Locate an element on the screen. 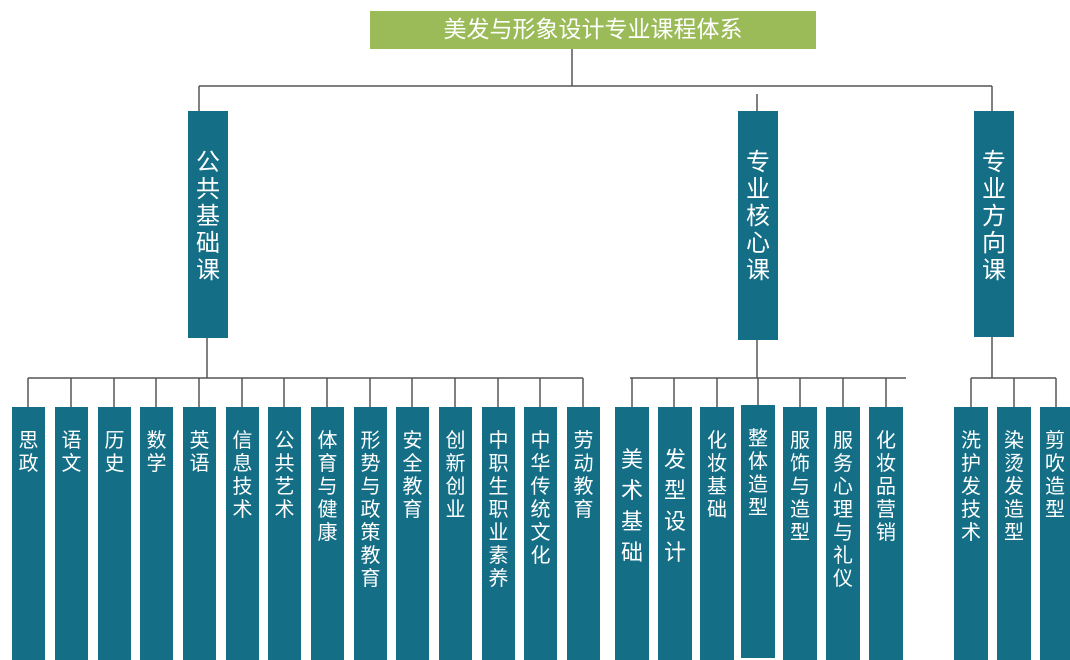 The height and width of the screenshot is (660, 1070). category-label: 专业核心课 is located at coordinates (758, 216).